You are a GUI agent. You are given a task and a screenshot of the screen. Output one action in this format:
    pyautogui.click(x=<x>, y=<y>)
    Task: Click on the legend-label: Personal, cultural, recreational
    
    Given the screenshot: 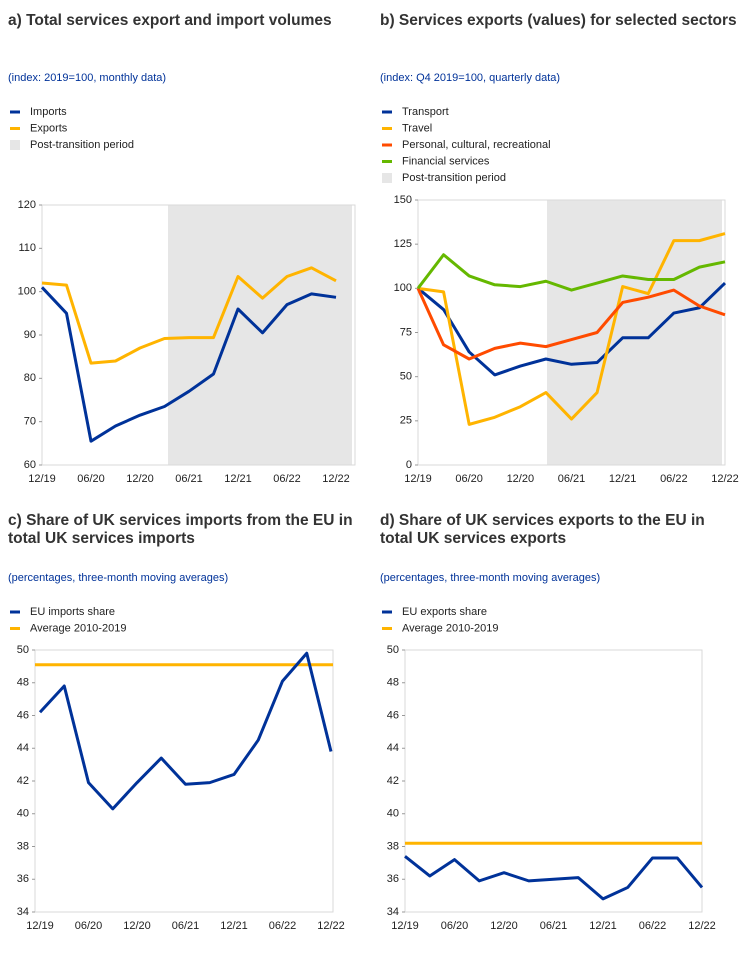 What is the action you would take?
    pyautogui.click(x=476, y=145)
    